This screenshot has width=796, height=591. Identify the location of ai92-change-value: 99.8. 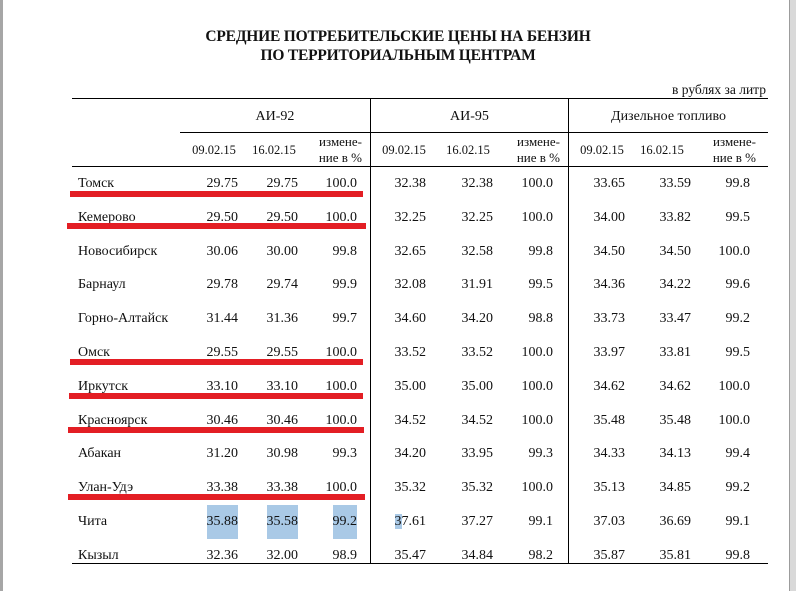
(345, 251).